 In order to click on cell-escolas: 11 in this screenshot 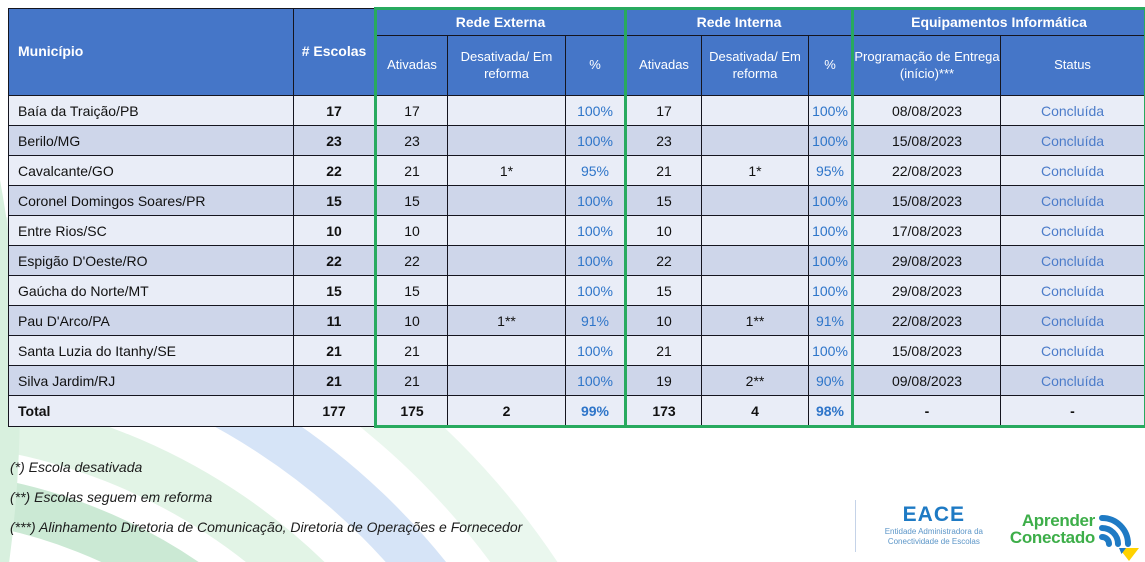, I will do `click(334, 320)`.